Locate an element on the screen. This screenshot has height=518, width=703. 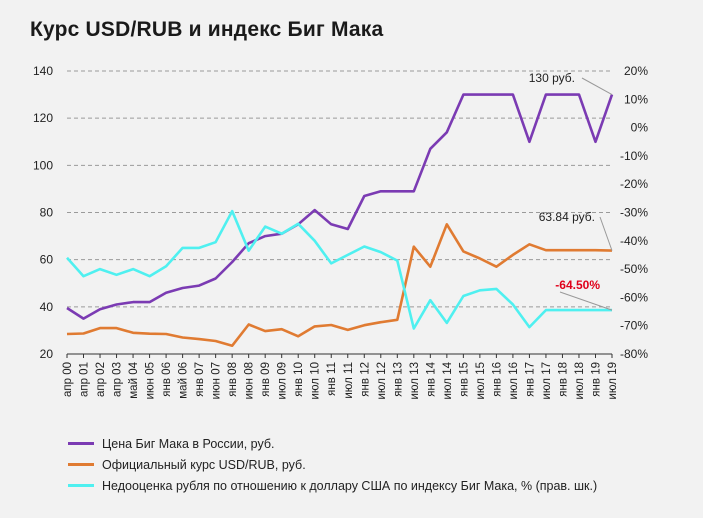
x-tick-label: янв 16 is located at coordinates (497, 379).